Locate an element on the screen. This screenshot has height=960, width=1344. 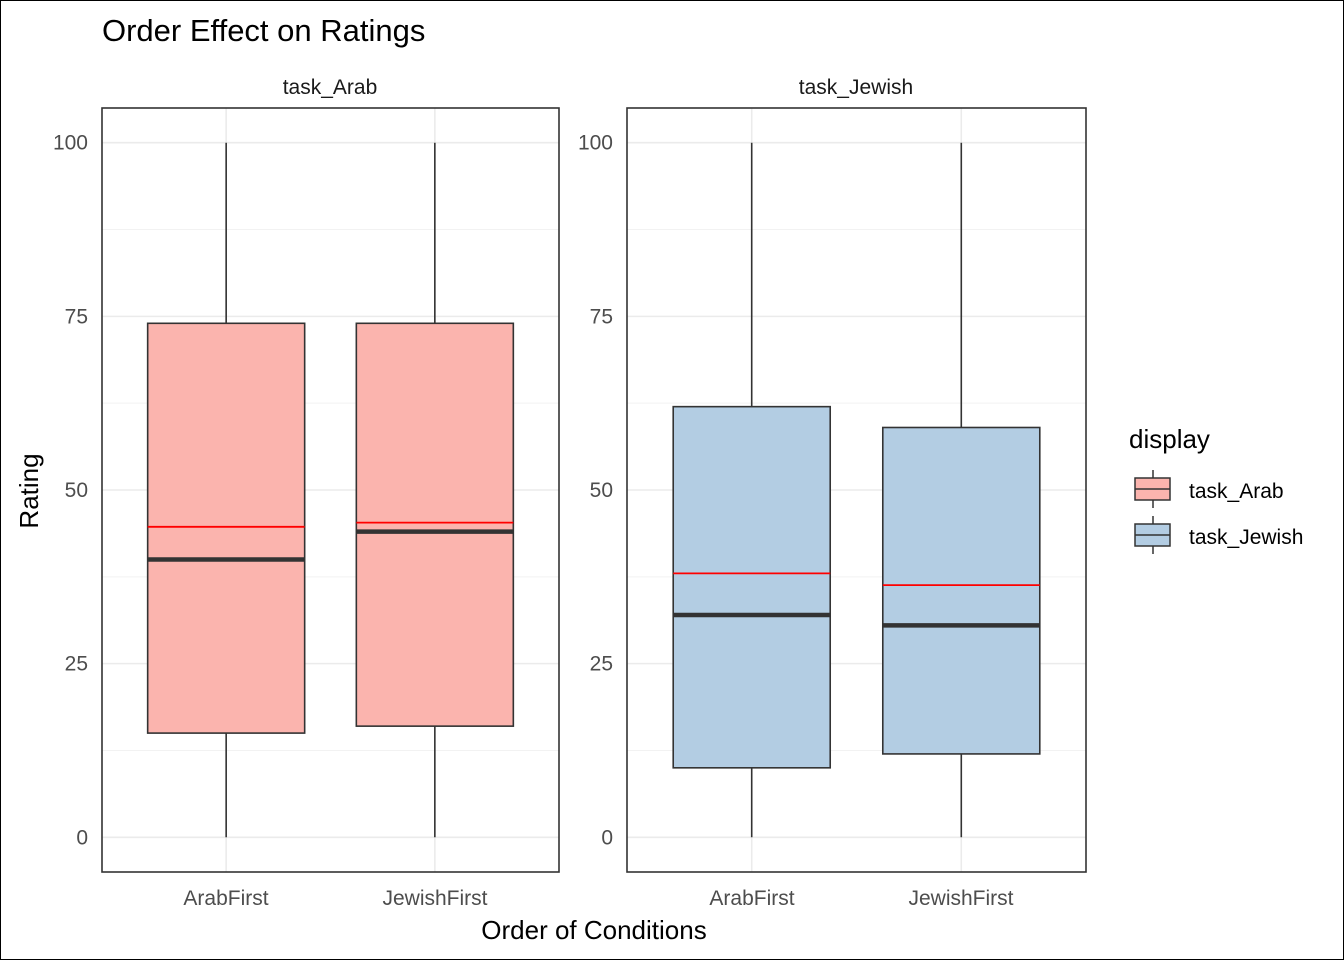
chart-title: Order Effect on Ratings is located at coordinates (263, 30).